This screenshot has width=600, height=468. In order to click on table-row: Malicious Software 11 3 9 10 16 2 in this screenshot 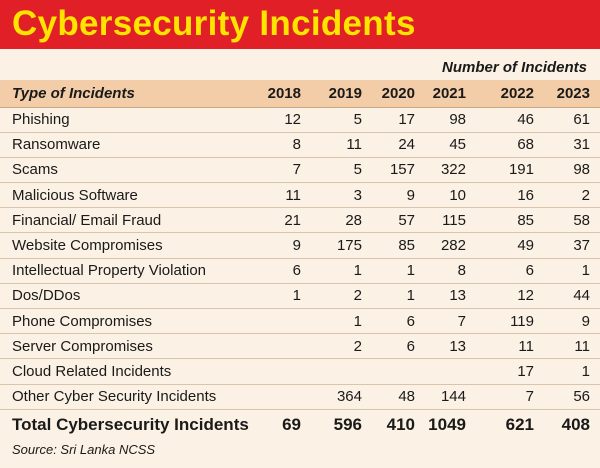, I will do `click(300, 195)`.